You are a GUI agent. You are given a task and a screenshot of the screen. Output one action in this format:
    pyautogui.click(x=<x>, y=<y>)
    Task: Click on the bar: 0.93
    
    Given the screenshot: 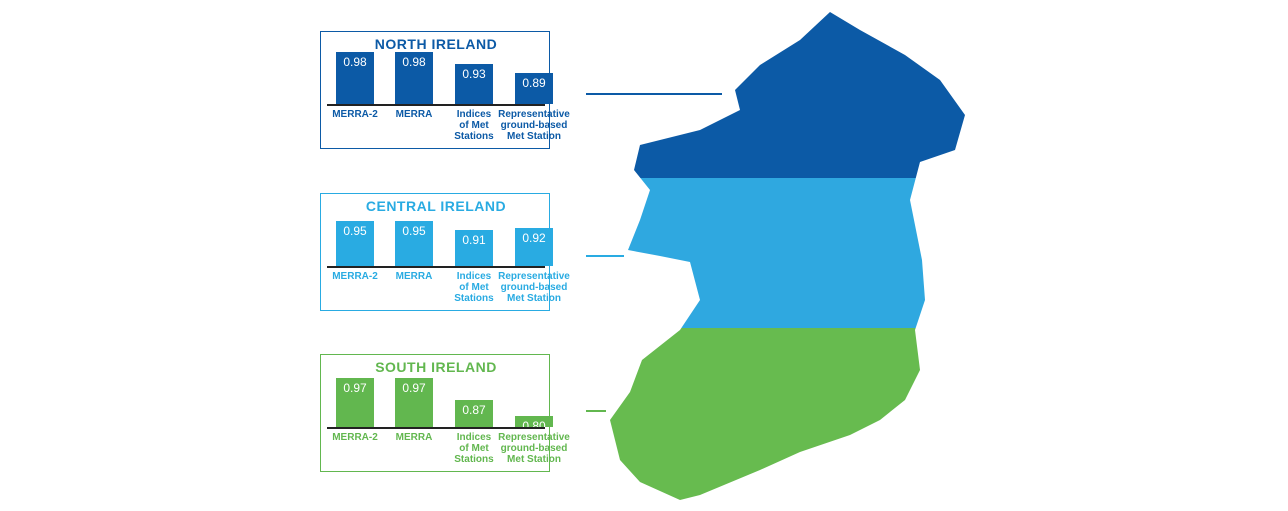 What is the action you would take?
    pyautogui.click(x=474, y=83)
    